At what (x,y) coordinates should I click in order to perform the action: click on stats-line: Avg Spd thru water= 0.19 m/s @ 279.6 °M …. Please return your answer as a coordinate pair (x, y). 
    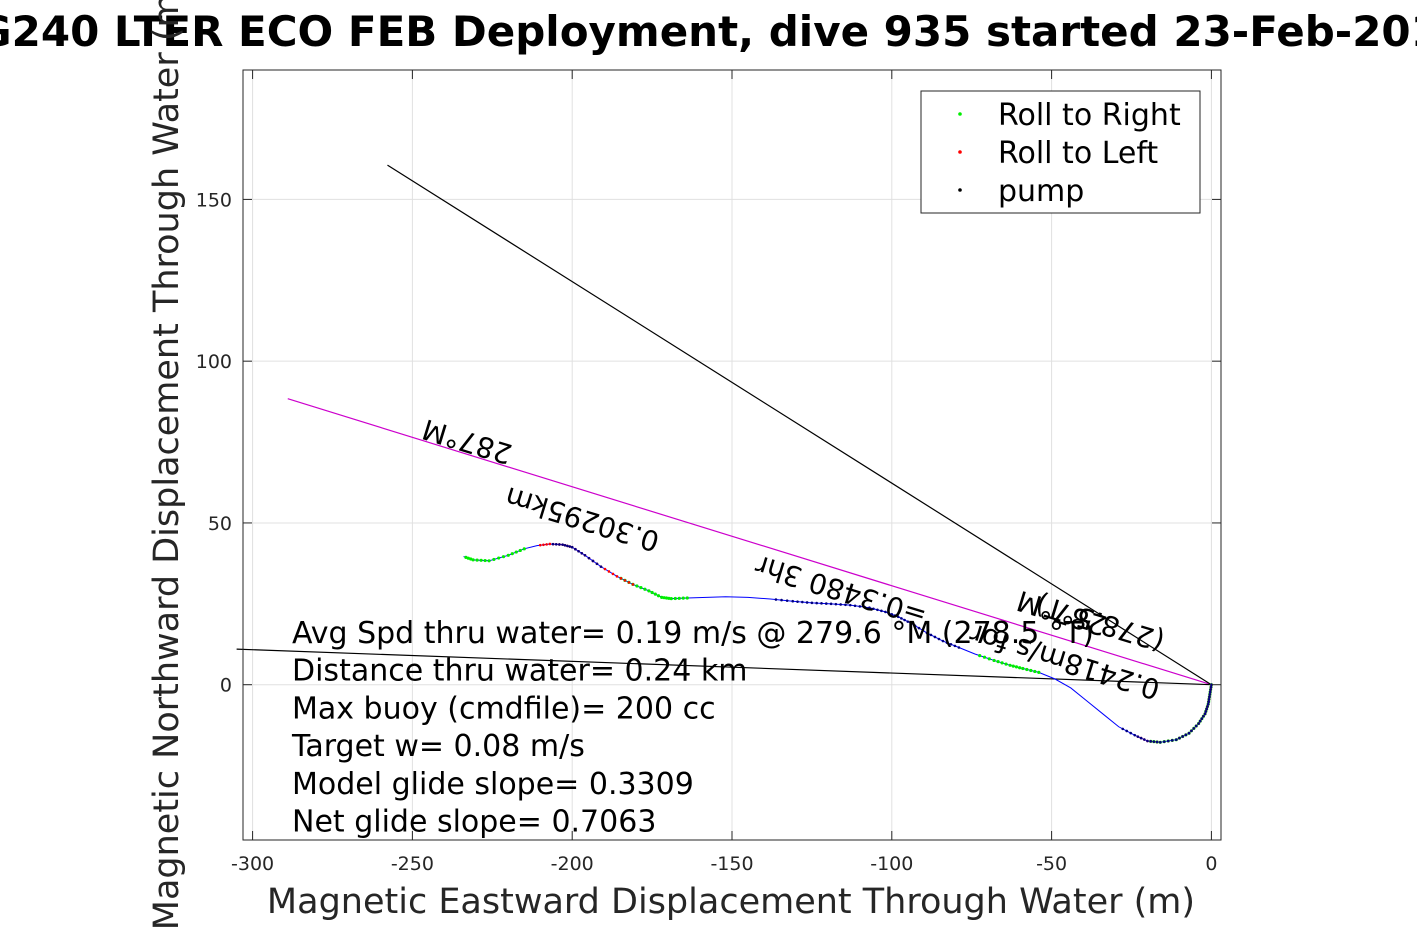
    Looking at the image, I should click on (693, 633).